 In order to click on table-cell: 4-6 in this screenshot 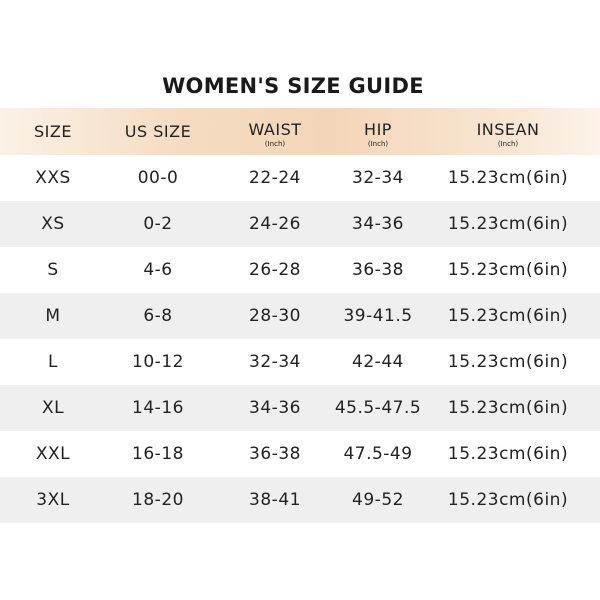, I will do `click(158, 270)`.